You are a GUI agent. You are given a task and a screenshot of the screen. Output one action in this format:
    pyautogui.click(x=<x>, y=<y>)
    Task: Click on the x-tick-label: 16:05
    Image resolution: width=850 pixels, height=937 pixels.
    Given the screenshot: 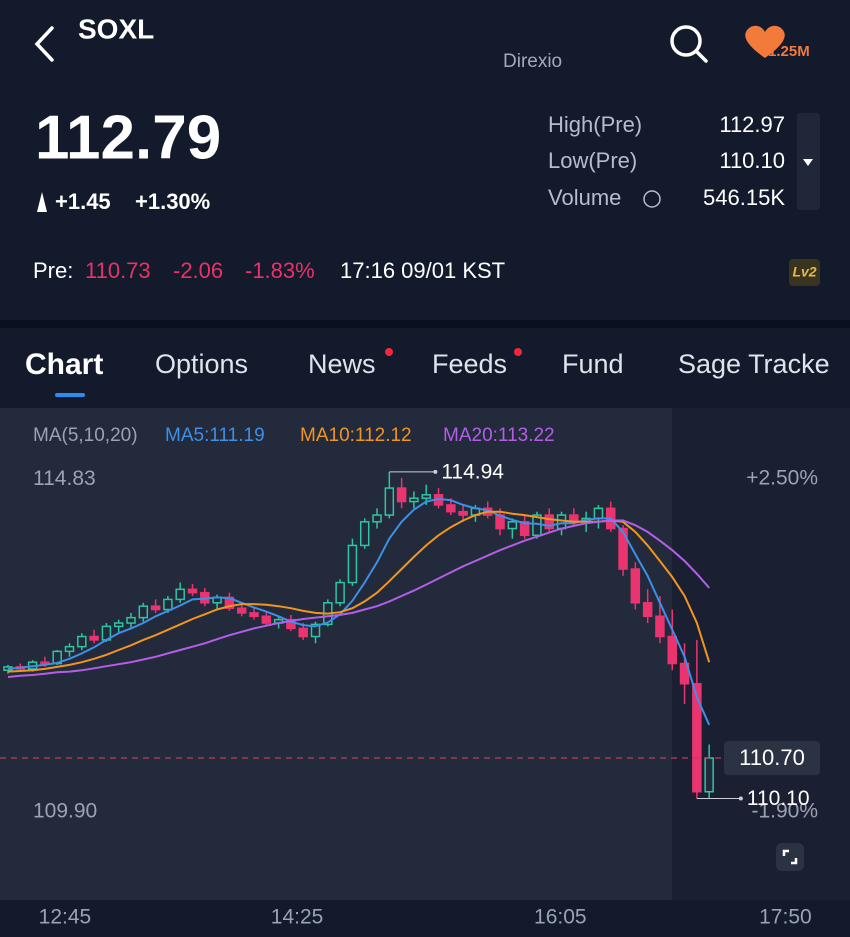 What is the action you would take?
    pyautogui.click(x=560, y=917)
    